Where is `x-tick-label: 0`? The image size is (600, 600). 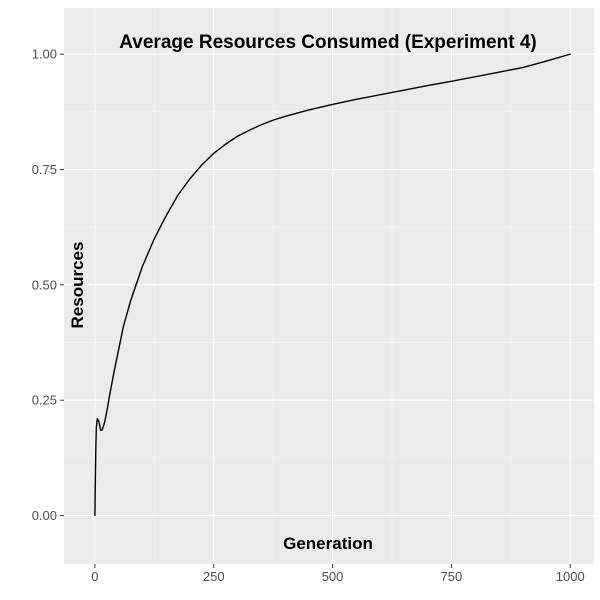 x-tick-label: 0 is located at coordinates (94, 576).